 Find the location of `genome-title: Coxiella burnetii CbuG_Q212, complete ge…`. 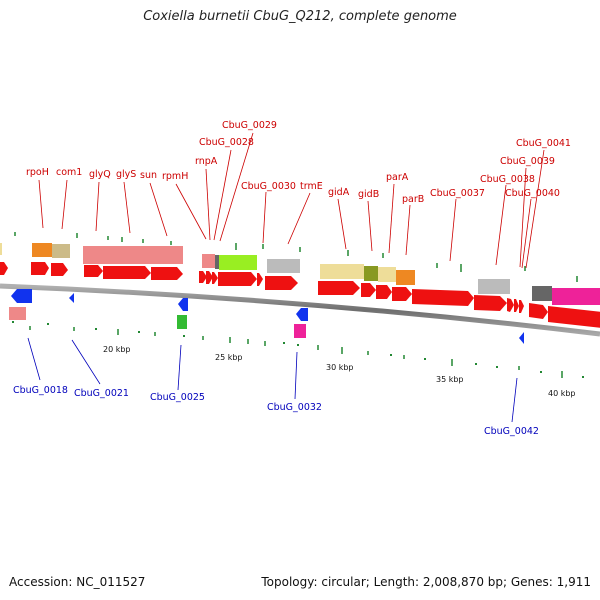

genome-title: Coxiella burnetii CbuG_Q212, complete ge… is located at coordinates (300, 16).